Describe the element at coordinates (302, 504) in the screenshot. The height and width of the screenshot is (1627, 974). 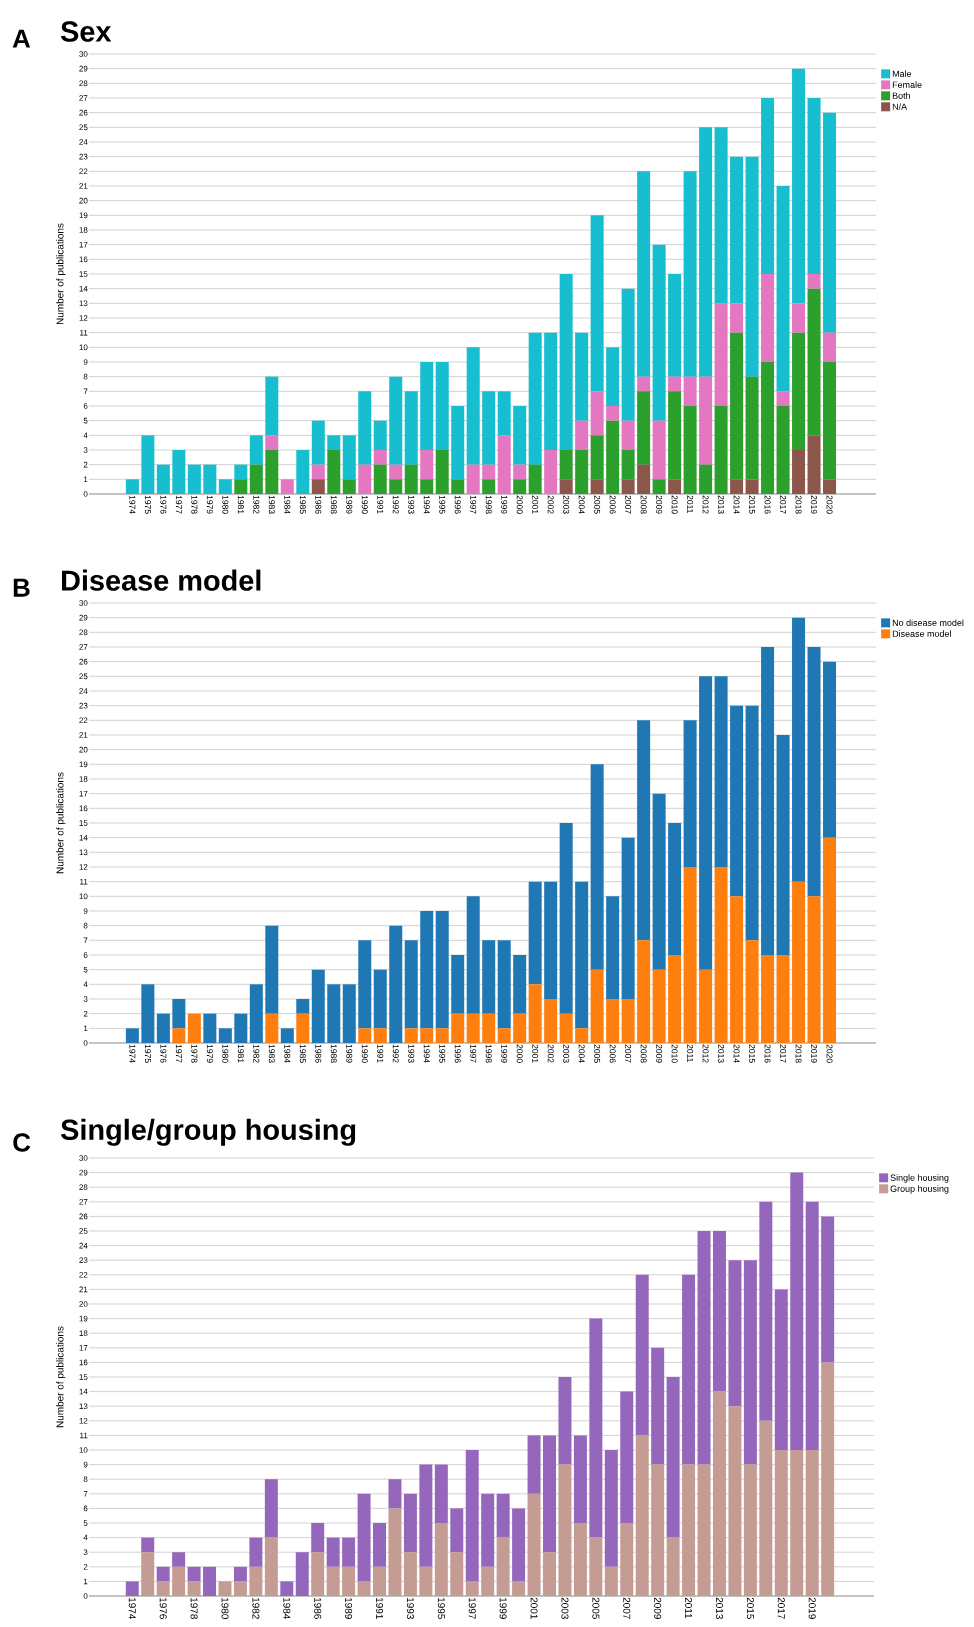
I see `x-tick-label: 1985` at that location.